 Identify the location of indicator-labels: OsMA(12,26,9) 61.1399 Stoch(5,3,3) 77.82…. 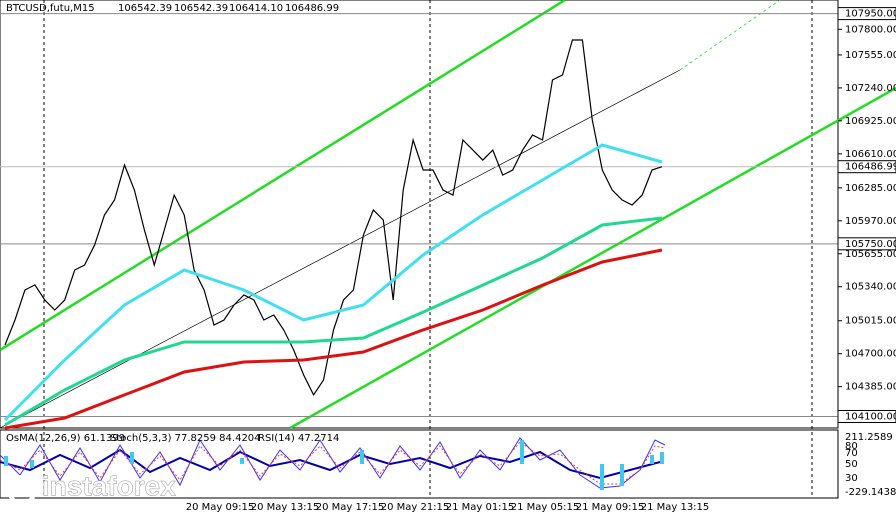
(172, 438).